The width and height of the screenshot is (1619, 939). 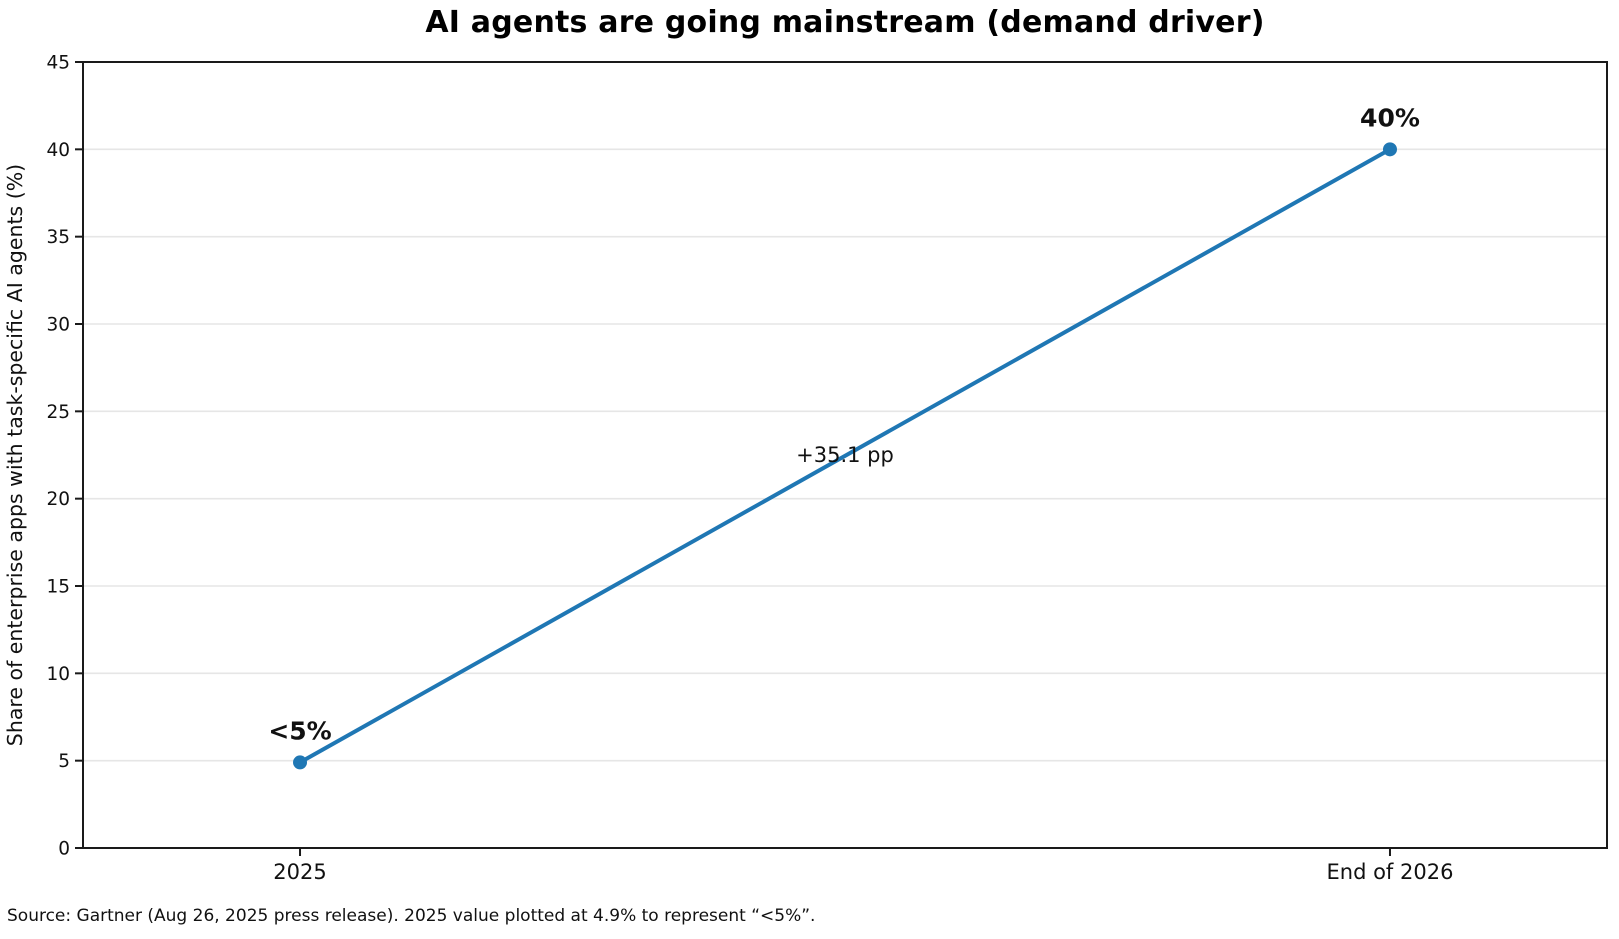 What do you see at coordinates (58, 237) in the screenshot?
I see `y-tick-label: 35` at bounding box center [58, 237].